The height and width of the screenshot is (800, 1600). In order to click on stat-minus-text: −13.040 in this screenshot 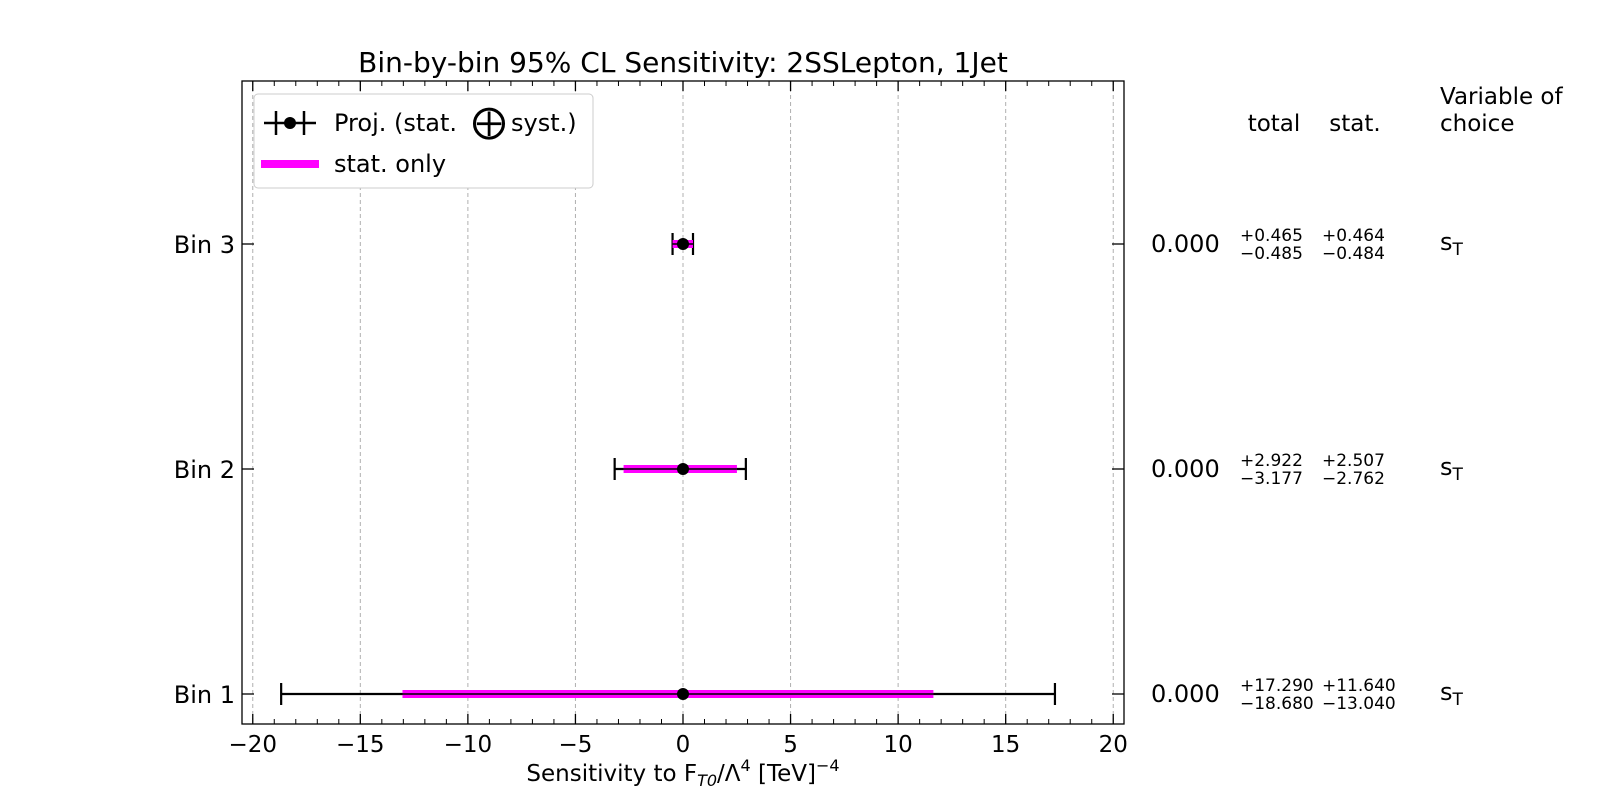, I will do `click(1359, 704)`.